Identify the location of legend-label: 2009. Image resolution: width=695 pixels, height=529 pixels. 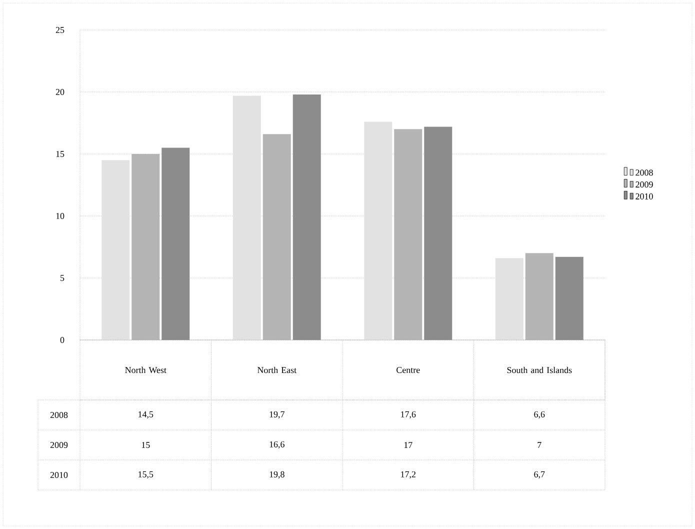
(644, 184).